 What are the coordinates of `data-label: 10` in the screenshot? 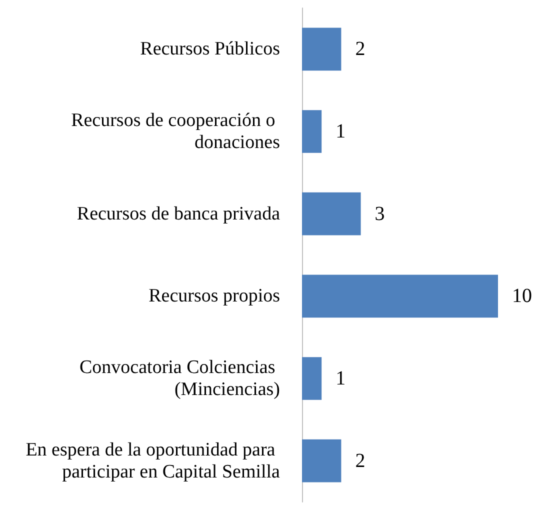 It's located at (522, 296).